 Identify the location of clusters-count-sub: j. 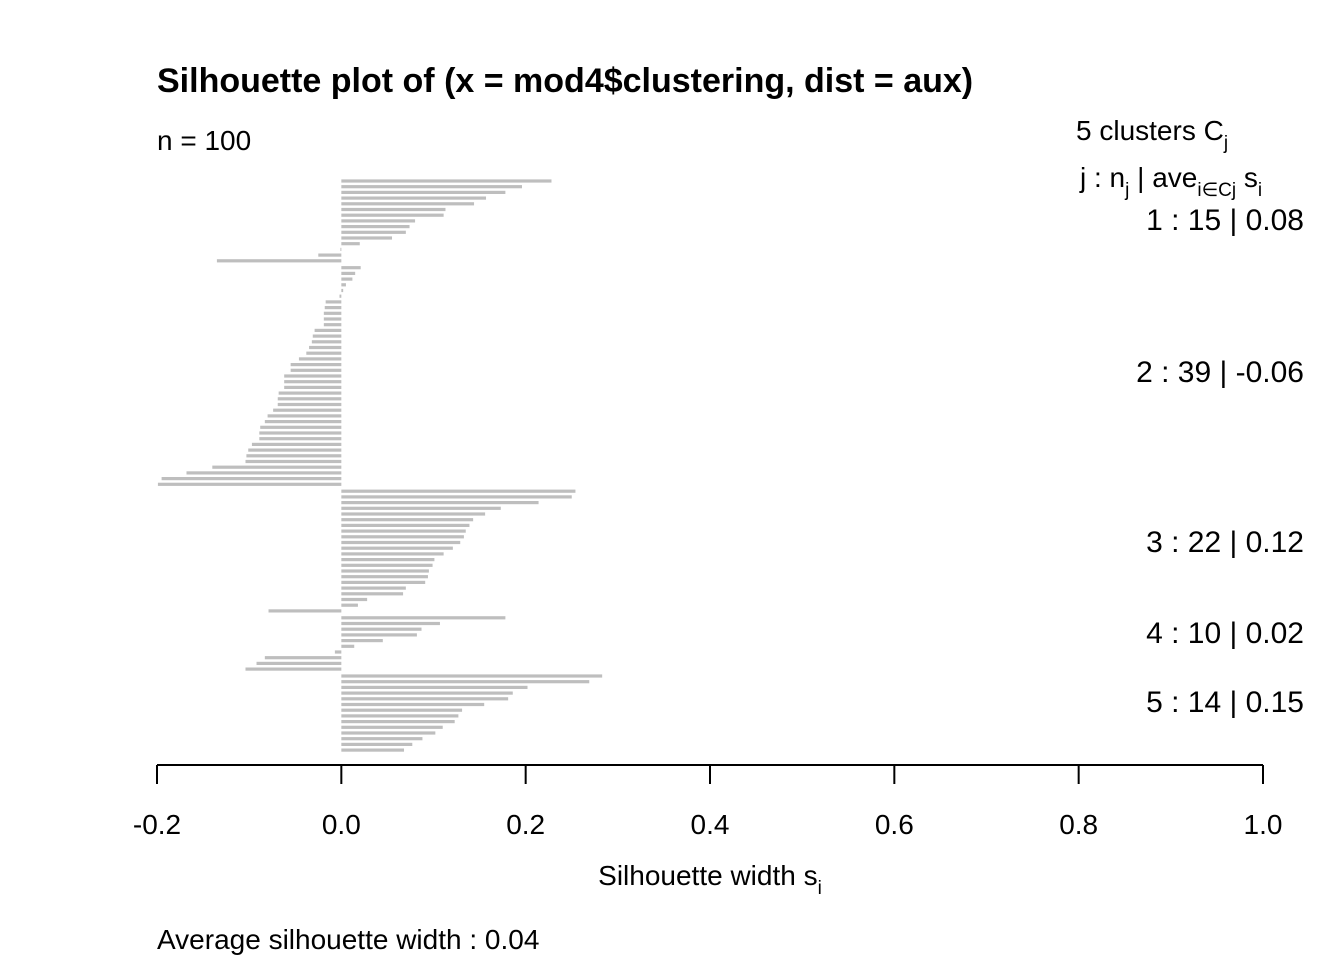
(1225, 143).